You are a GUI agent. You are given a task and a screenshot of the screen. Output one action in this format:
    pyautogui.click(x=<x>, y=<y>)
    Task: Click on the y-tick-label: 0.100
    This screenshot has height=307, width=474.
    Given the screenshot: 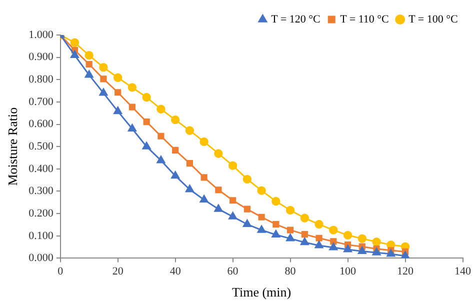 What is the action you would take?
    pyautogui.click(x=41, y=236)
    